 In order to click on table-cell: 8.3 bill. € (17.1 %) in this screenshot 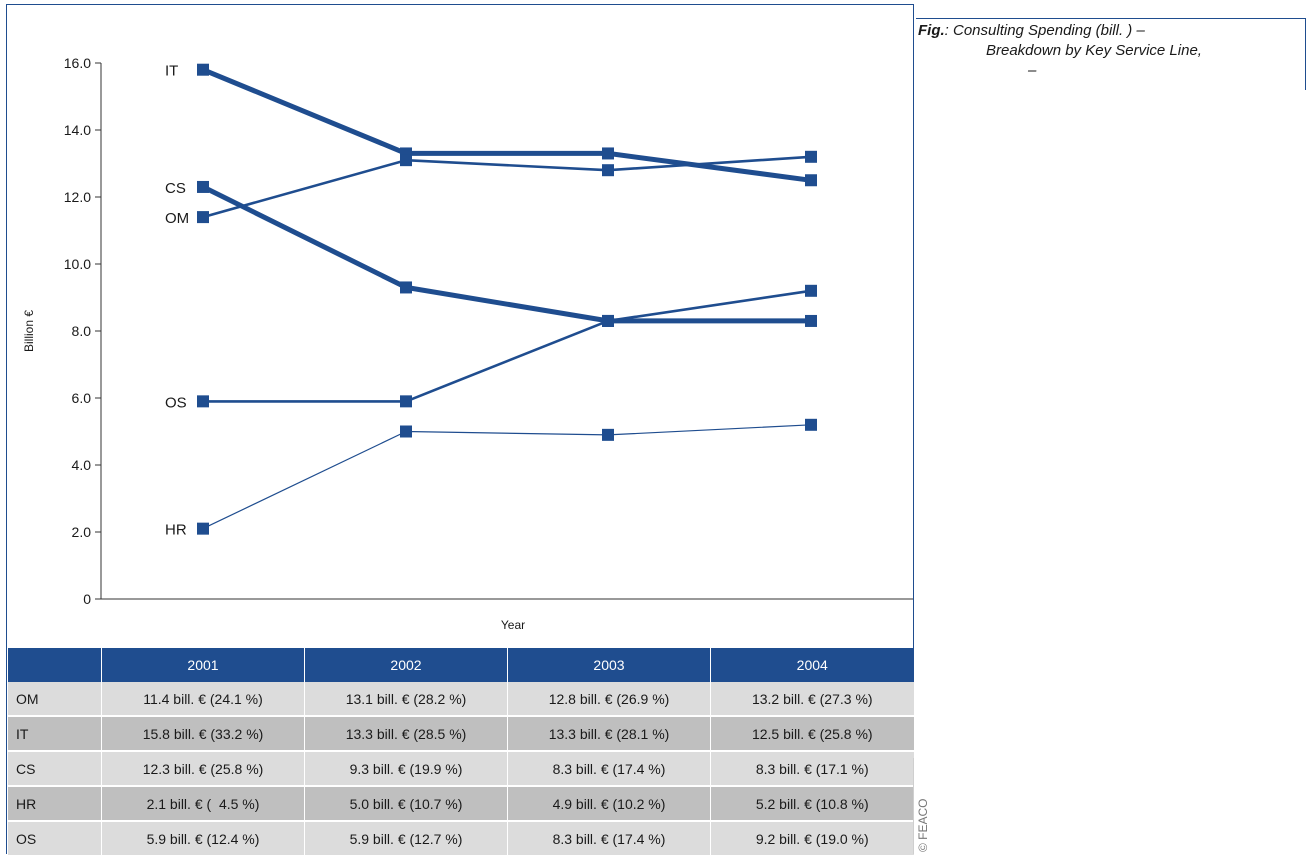, I will do `click(812, 769)`.